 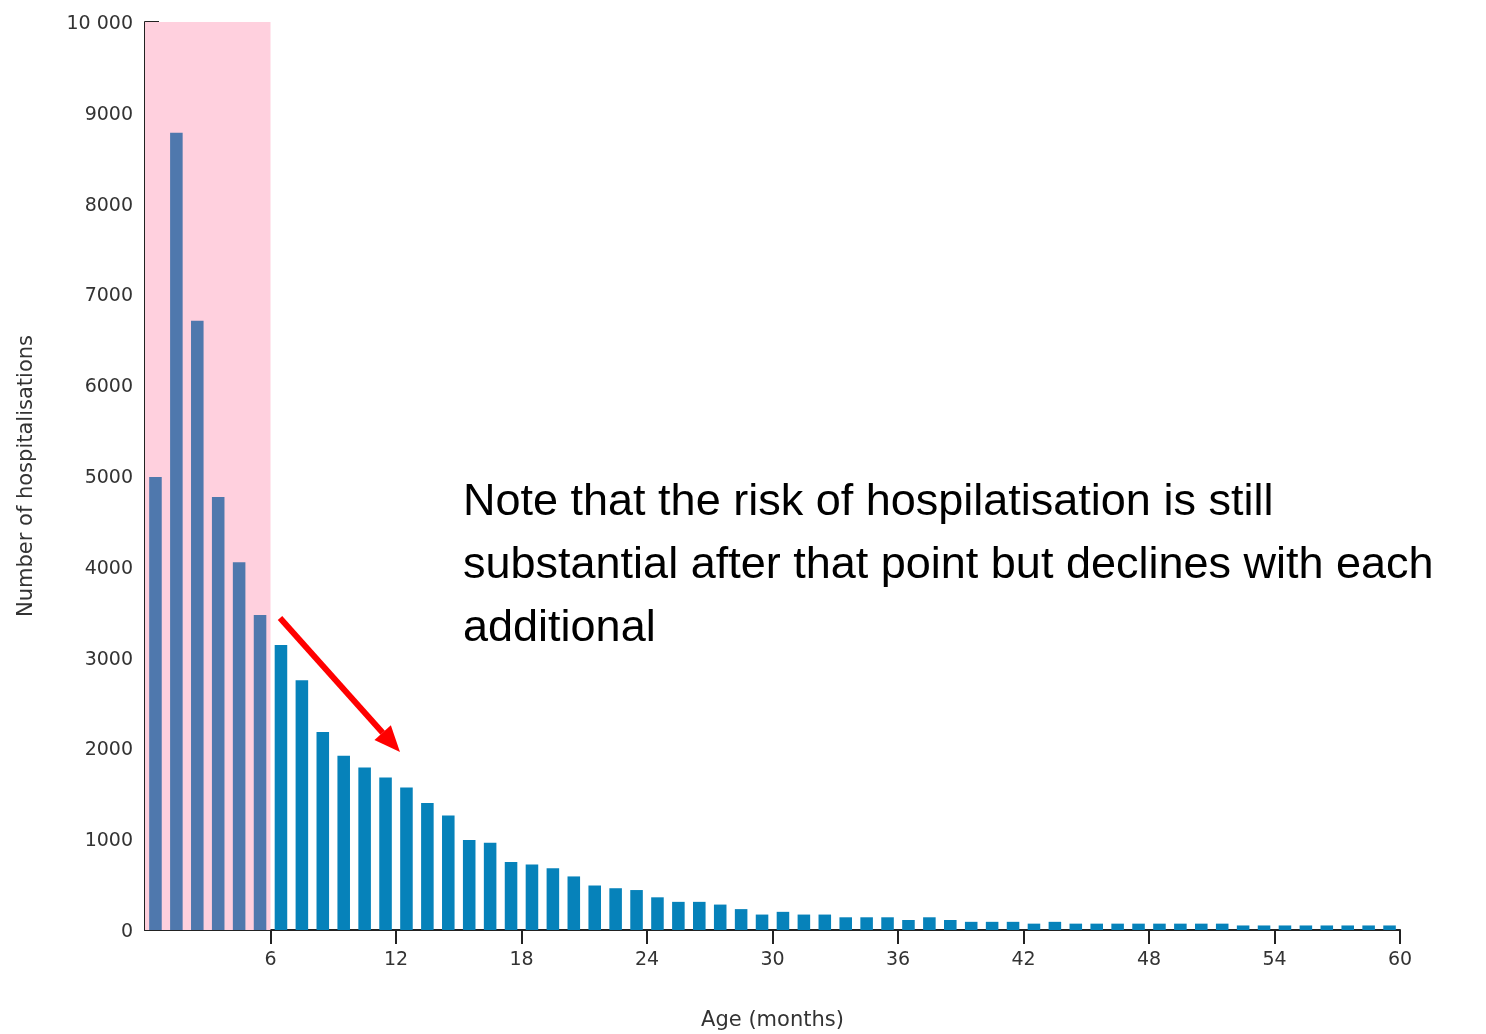 What do you see at coordinates (99, 22) in the screenshot?
I see `y-tick-label: 10 000` at bounding box center [99, 22].